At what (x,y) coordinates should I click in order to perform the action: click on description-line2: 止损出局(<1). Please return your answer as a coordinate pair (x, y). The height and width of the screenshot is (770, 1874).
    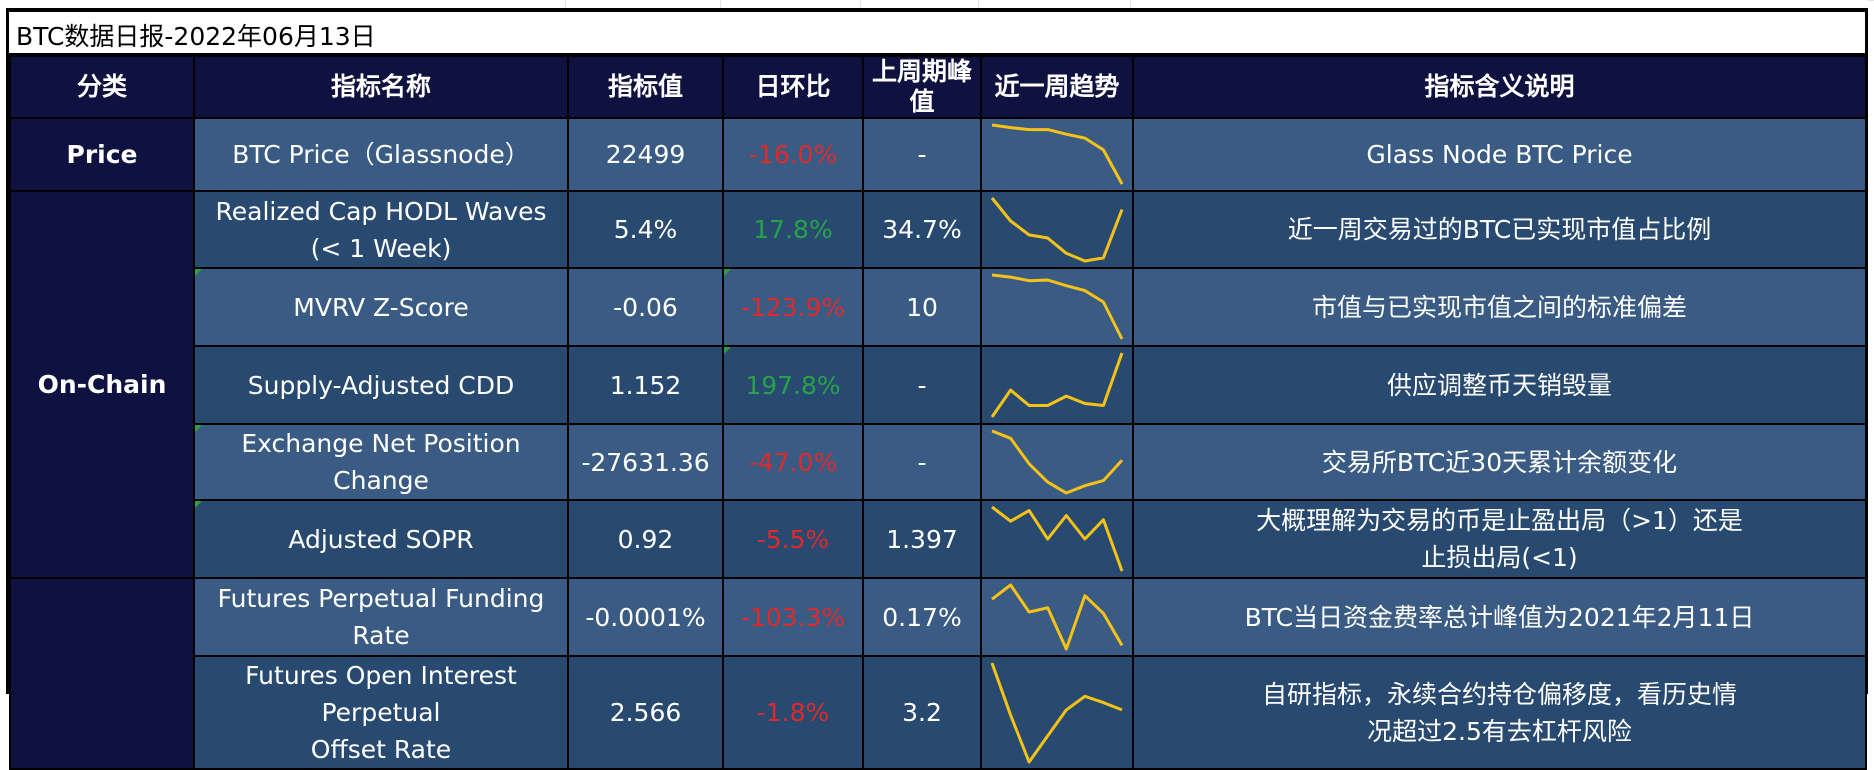
    Looking at the image, I should click on (1499, 557).